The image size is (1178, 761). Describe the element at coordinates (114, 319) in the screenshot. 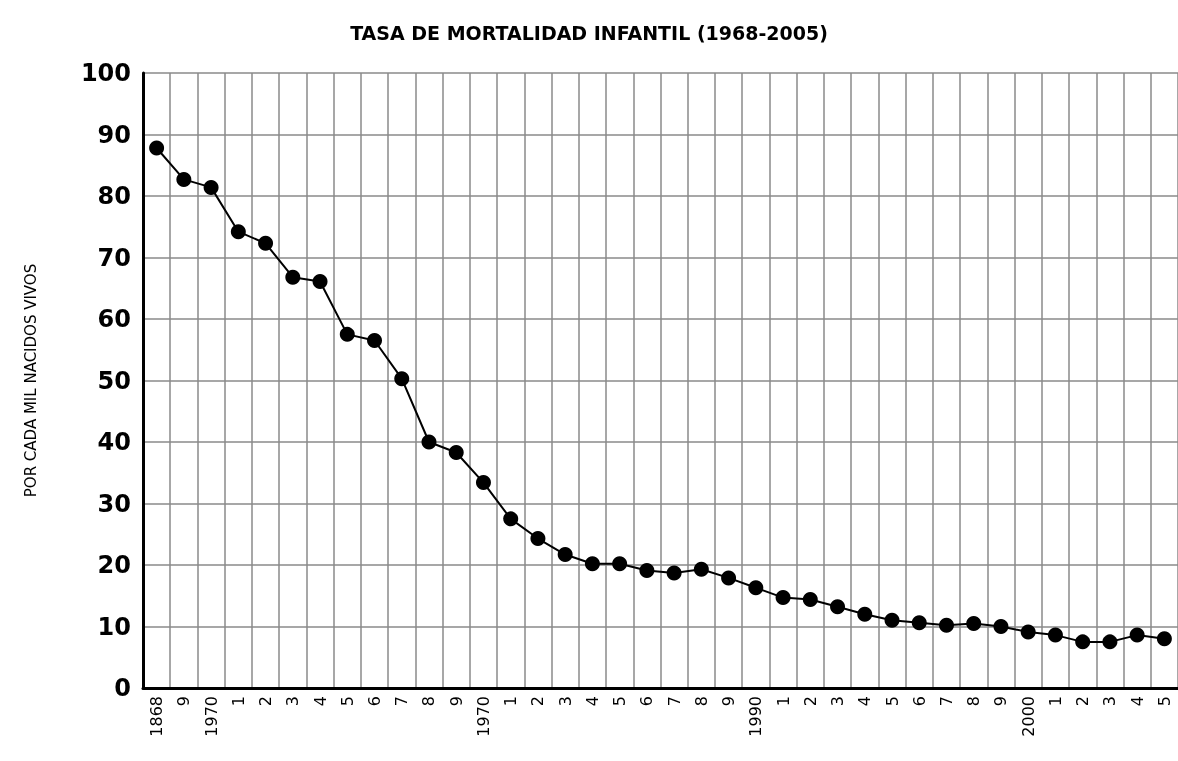

I see `y-tick-label: 60` at that location.